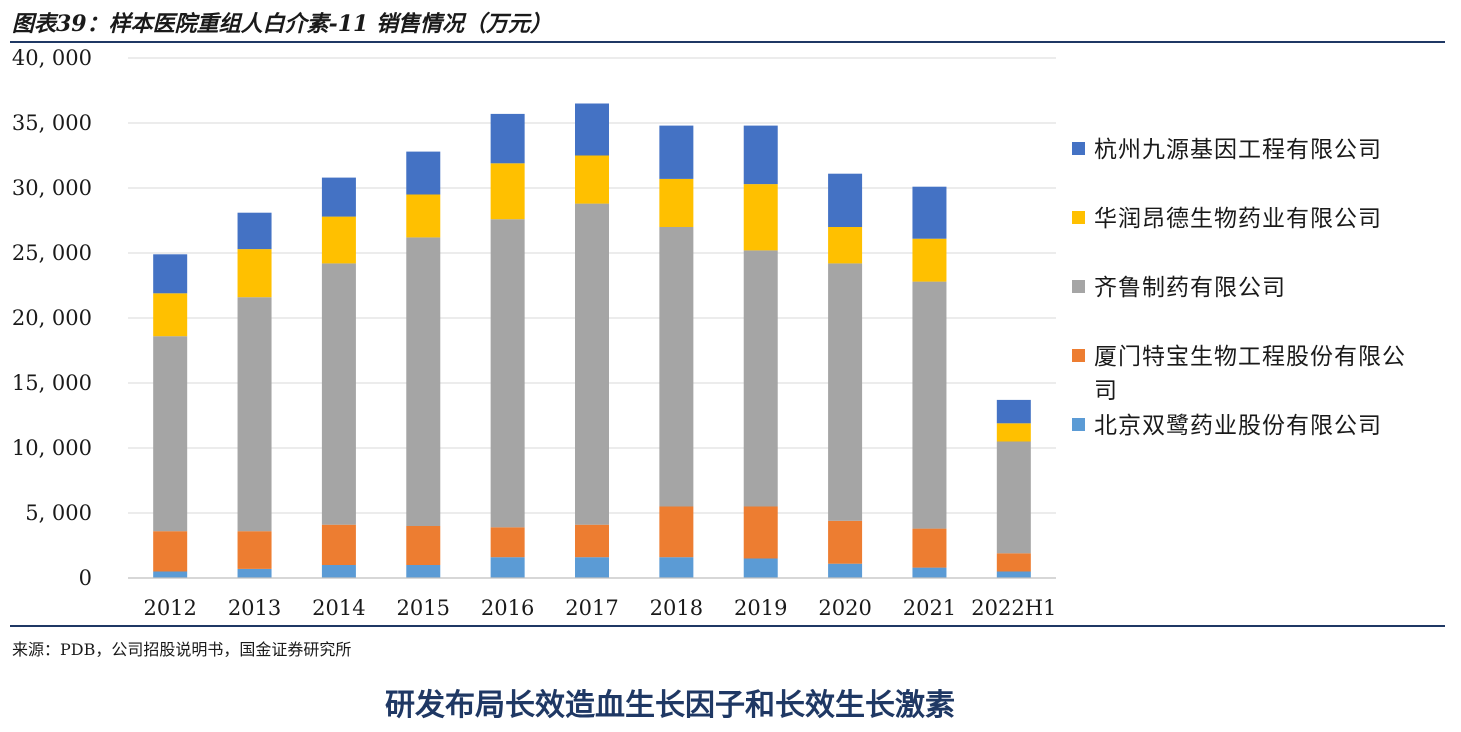 The height and width of the screenshot is (732, 1461). What do you see at coordinates (52, 383) in the screenshot?
I see `y-tick-label: 15, 000` at bounding box center [52, 383].